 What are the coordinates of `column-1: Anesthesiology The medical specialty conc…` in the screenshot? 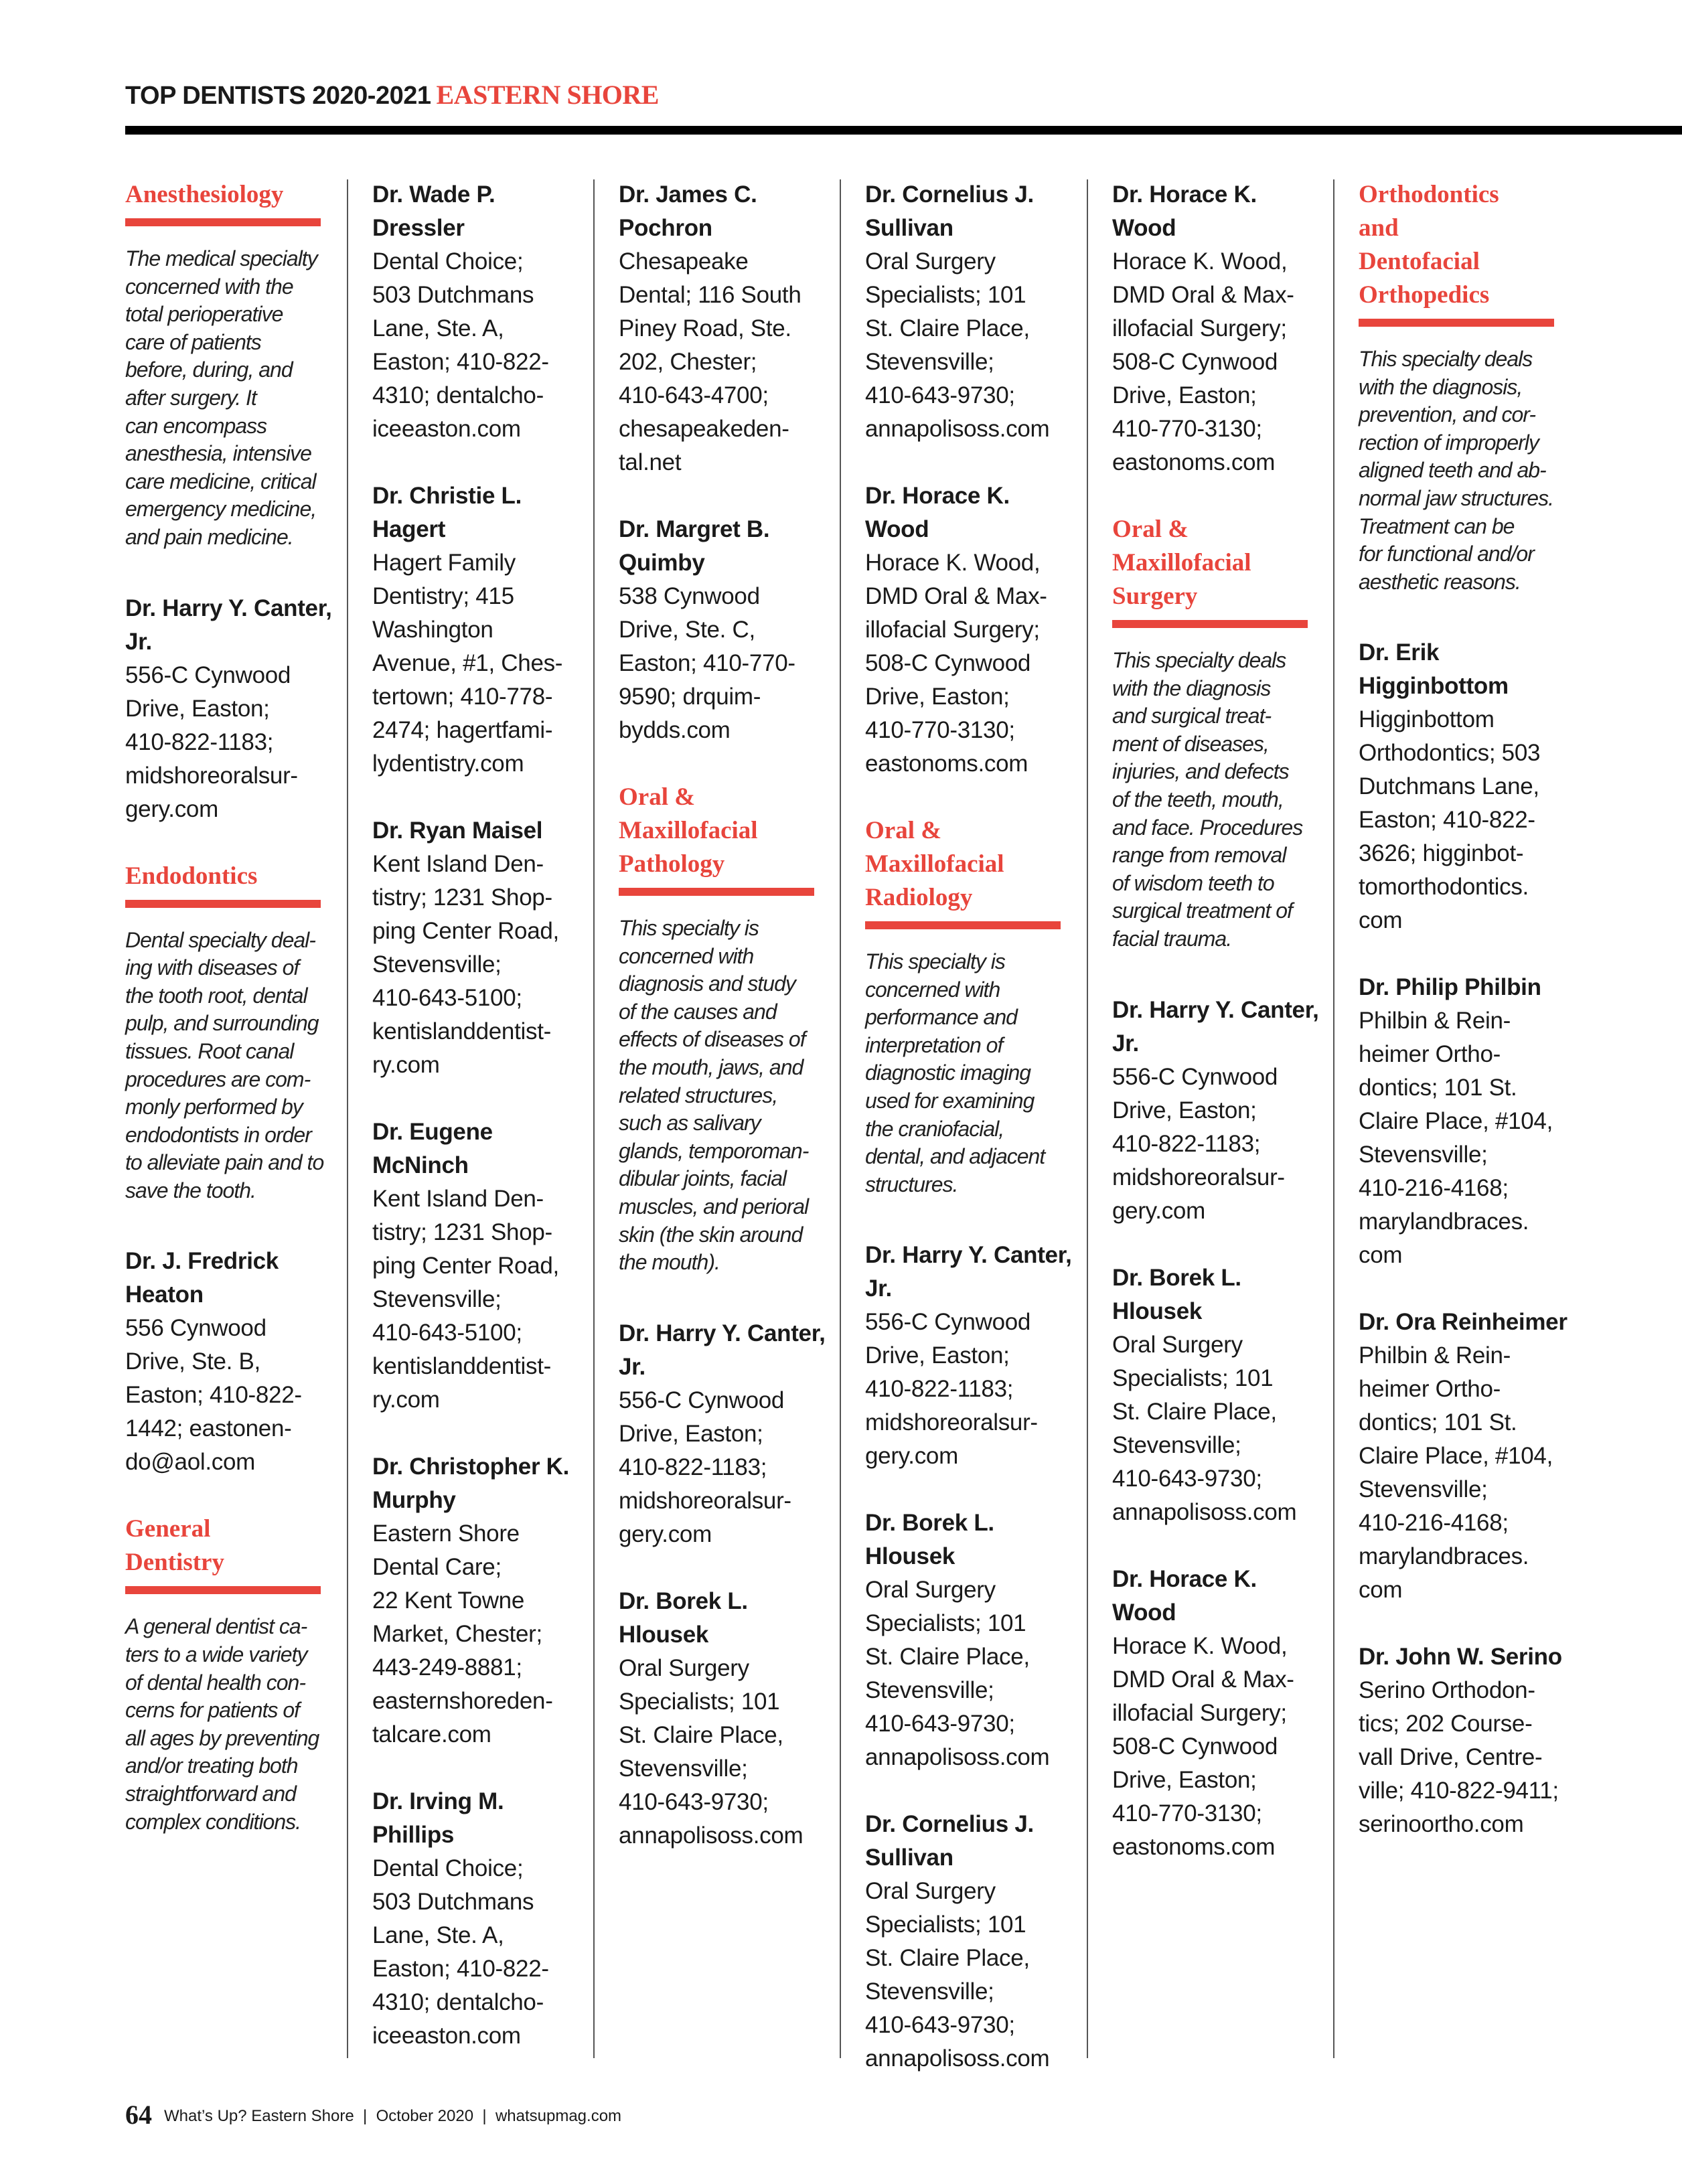 It's located at (232, 1027).